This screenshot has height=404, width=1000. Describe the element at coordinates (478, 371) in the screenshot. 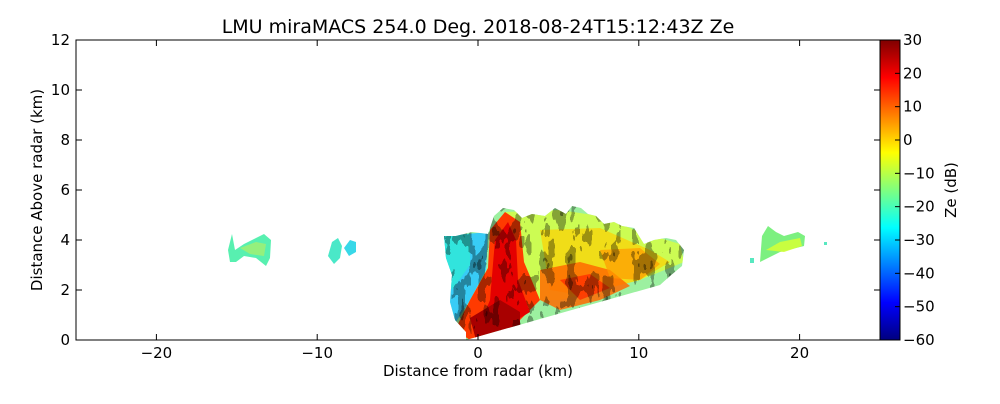

I see `x-axis-label: Distance from radar (km)` at that location.